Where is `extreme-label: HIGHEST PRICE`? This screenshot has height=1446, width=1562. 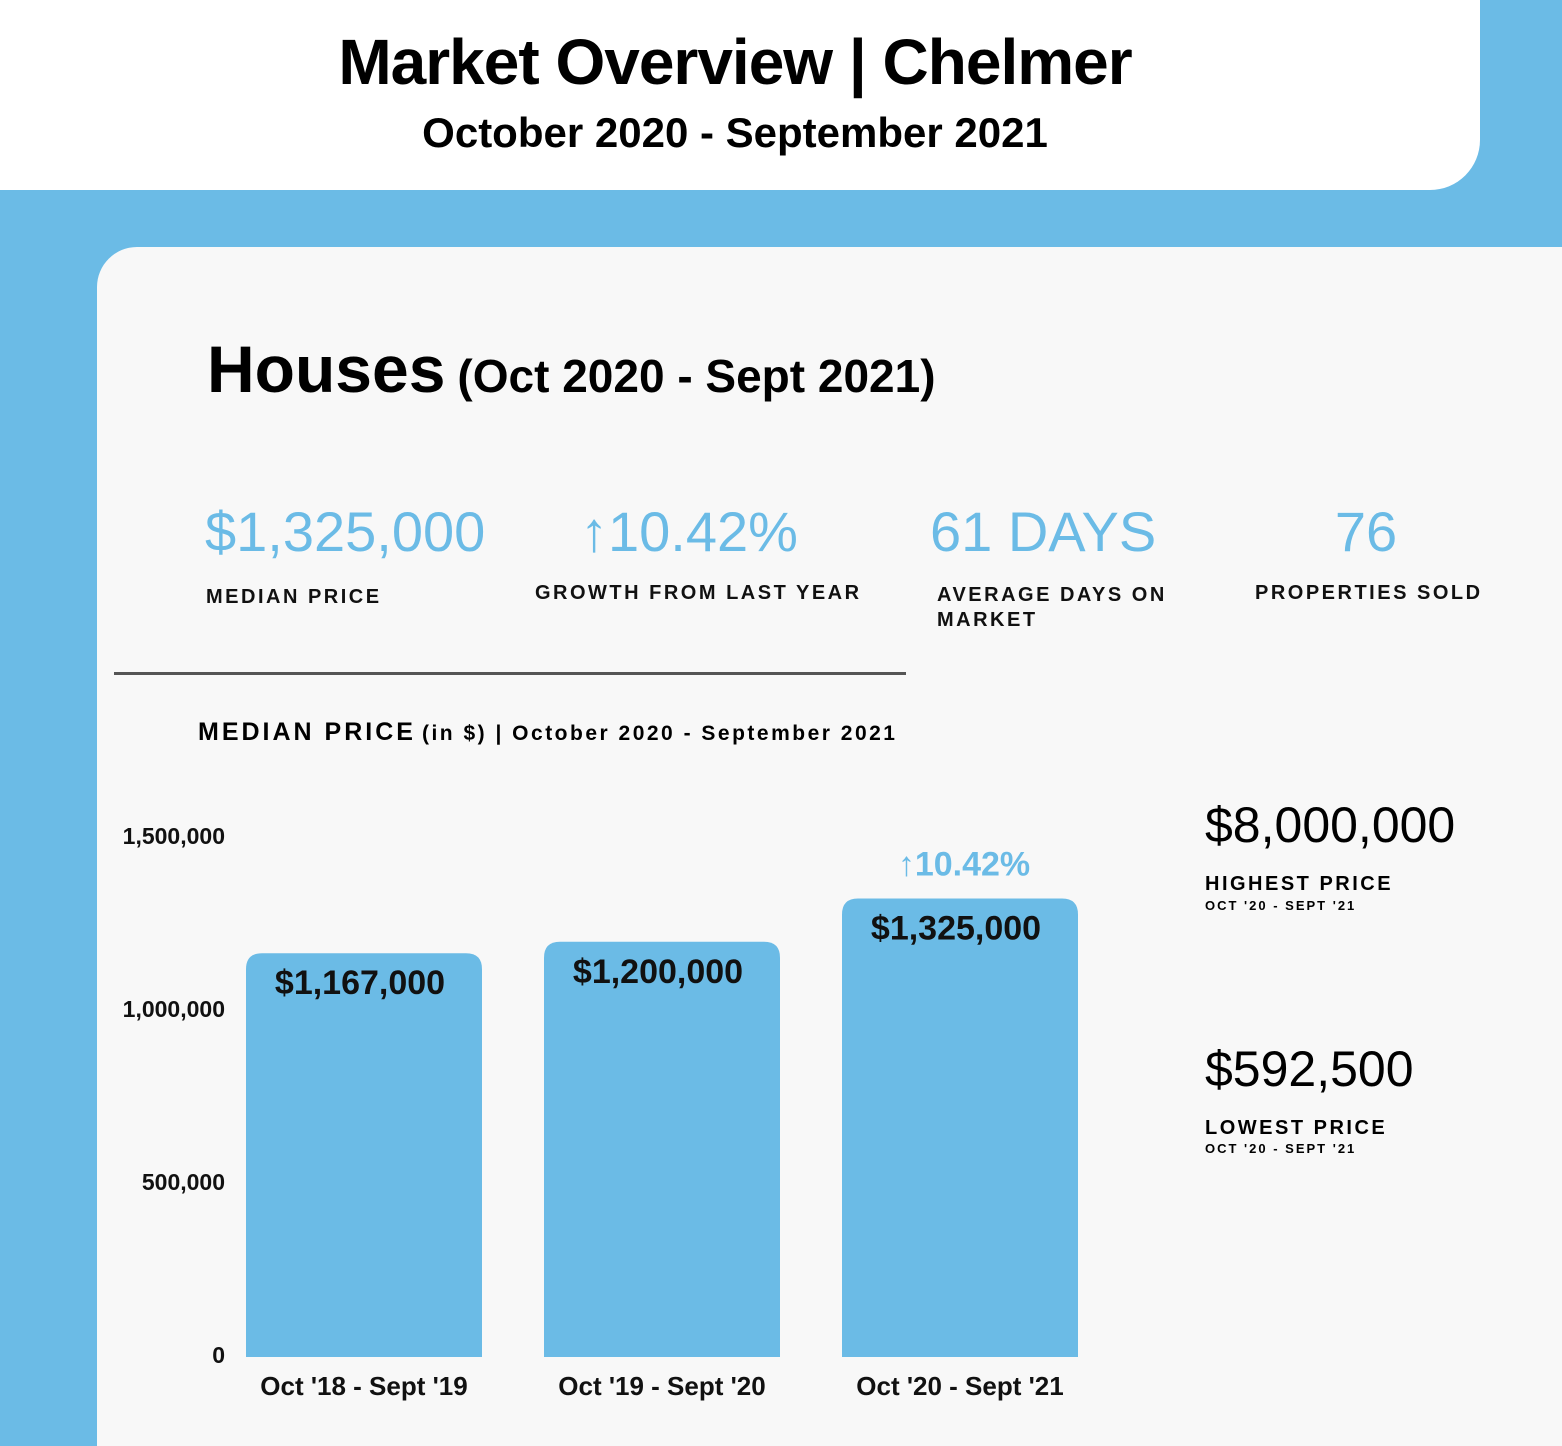 extreme-label: HIGHEST PRICE is located at coordinates (1299, 884).